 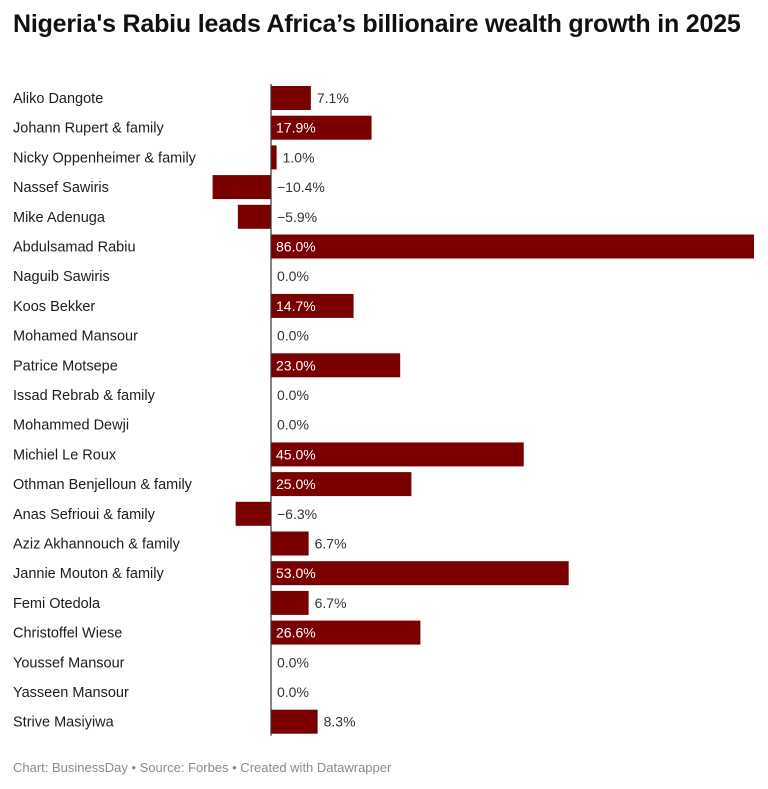 I want to click on value-label: −6.3%, so click(x=297, y=514).